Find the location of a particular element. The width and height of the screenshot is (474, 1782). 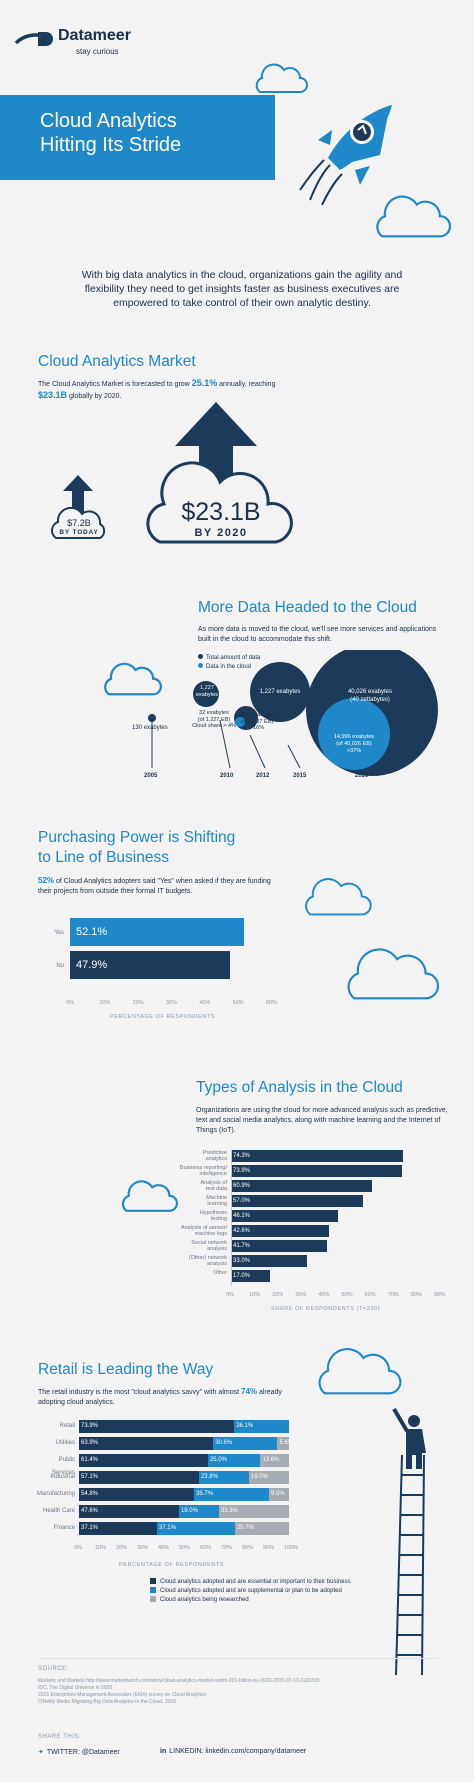

bar-segment: 35.7% is located at coordinates (232, 1494).